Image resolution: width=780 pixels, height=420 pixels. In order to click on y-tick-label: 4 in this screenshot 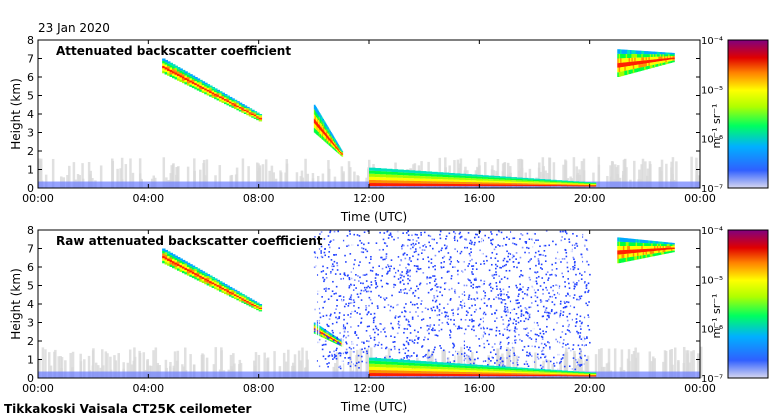, I will do `click(30, 114)`.